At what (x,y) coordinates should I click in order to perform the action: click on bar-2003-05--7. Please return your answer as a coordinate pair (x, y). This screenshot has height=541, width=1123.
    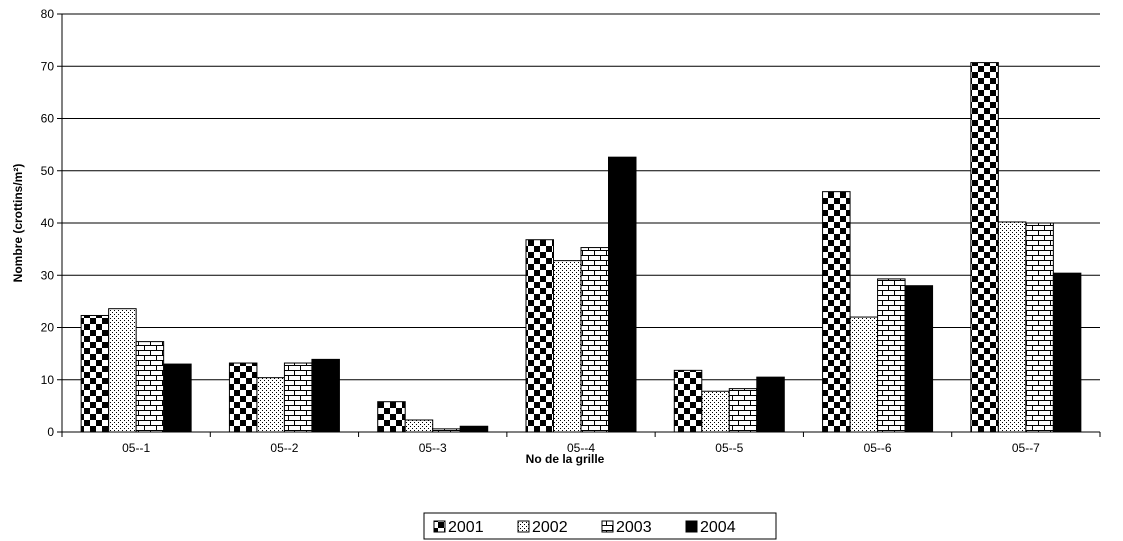
    Looking at the image, I should click on (1039, 327).